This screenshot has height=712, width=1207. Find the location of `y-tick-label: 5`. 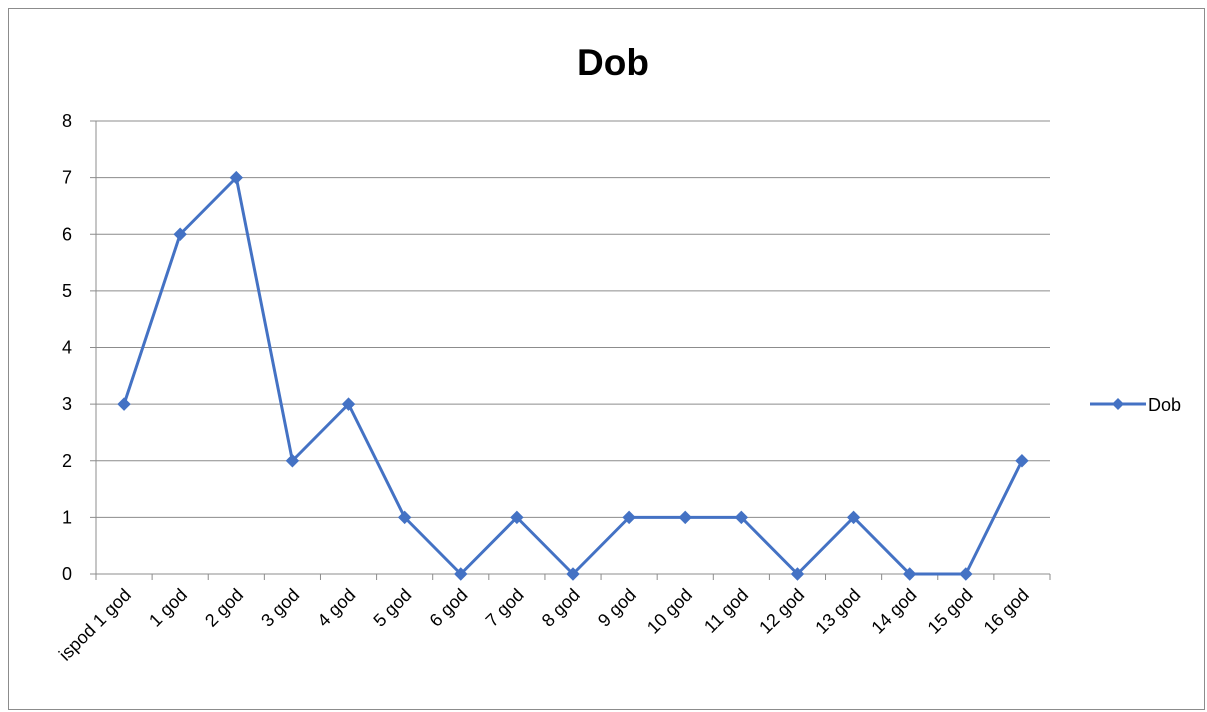

y-tick-label: 5 is located at coordinates (67, 291).